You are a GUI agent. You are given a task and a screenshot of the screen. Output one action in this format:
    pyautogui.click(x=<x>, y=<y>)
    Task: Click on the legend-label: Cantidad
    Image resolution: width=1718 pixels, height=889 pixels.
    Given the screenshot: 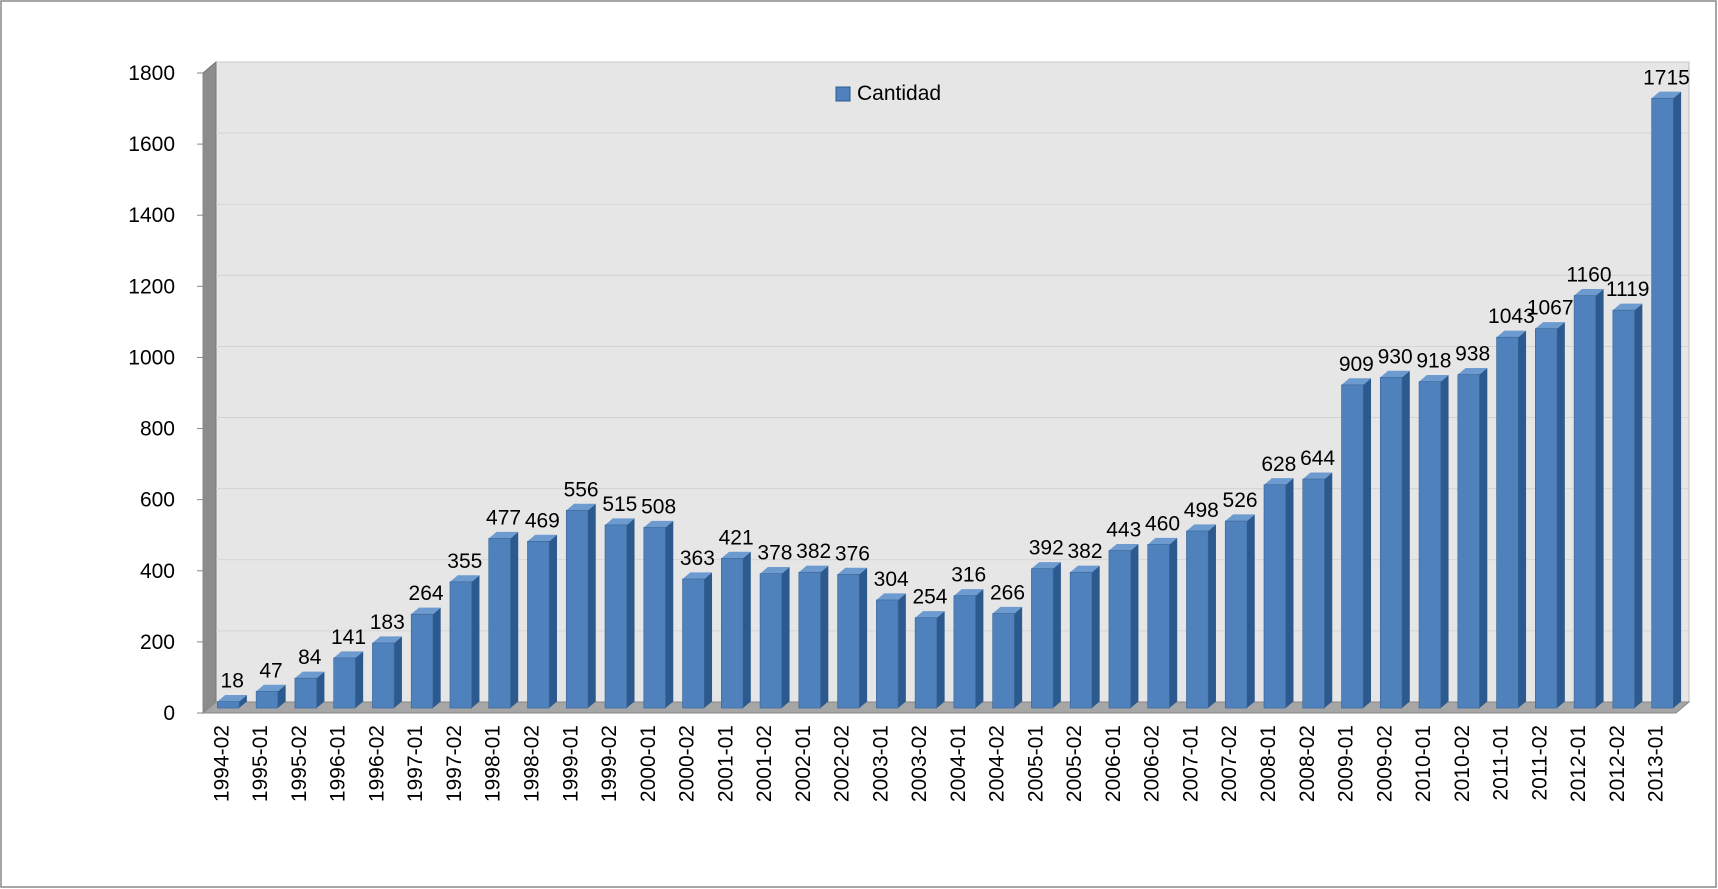 What is the action you would take?
    pyautogui.click(x=899, y=93)
    